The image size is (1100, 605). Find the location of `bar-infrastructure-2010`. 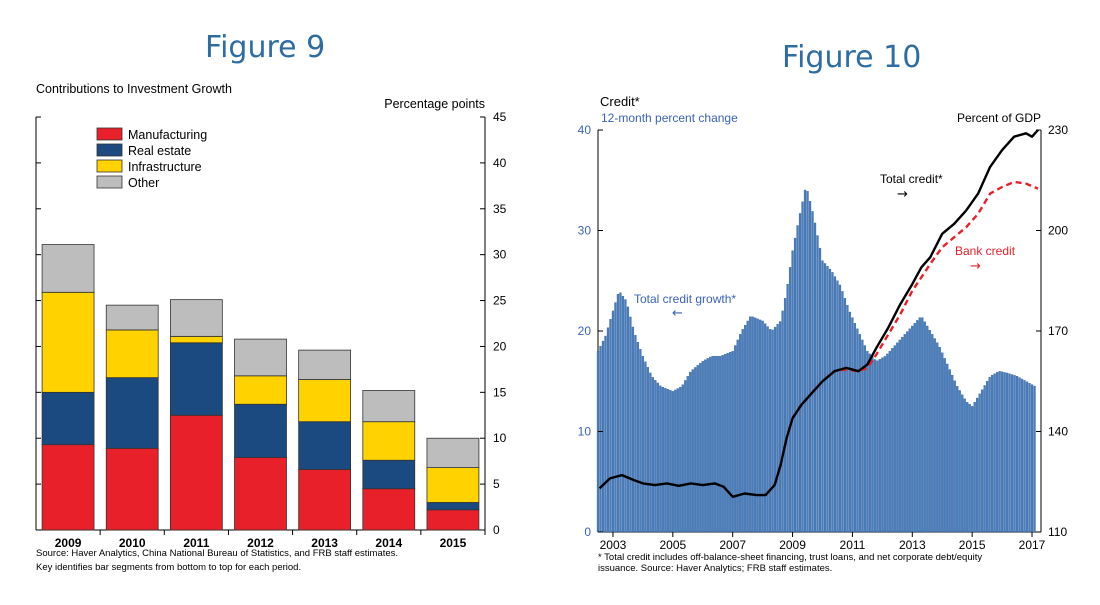

bar-infrastructure-2010 is located at coordinates (132, 354).